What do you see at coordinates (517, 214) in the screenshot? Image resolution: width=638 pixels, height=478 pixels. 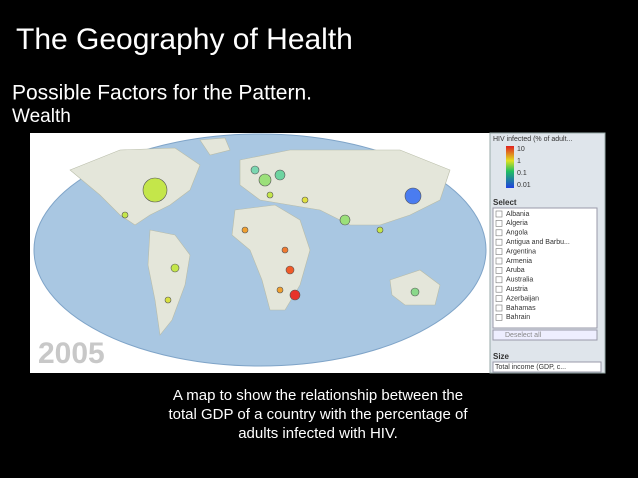 I see `country-name: Albania` at bounding box center [517, 214].